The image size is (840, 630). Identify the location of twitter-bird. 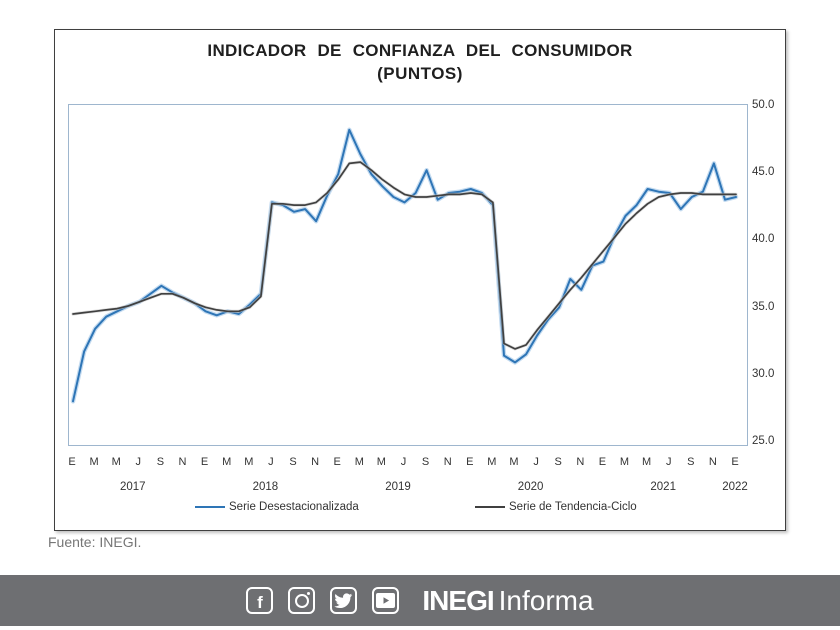
(343, 601).